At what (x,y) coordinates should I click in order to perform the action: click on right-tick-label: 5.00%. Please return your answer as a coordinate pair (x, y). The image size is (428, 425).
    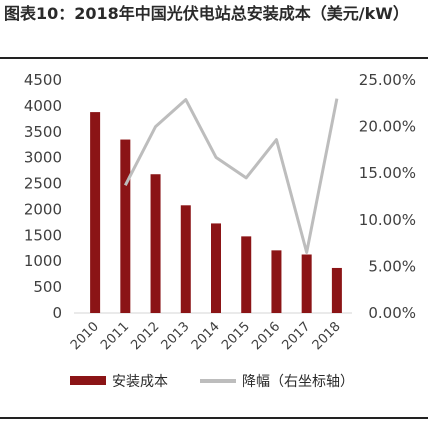
    Looking at the image, I should click on (392, 266).